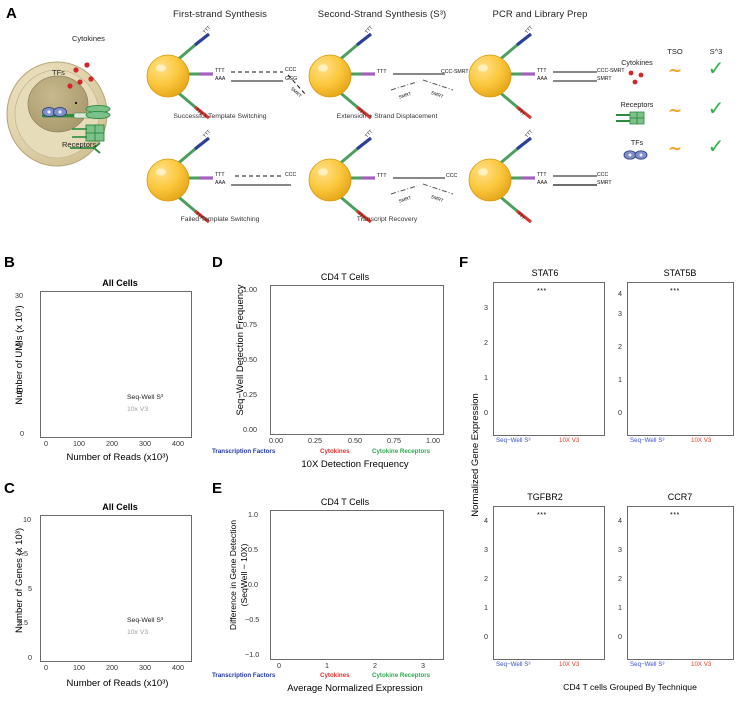 This screenshot has height=703, width=738. Describe the element at coordinates (79, 443) in the screenshot. I see `panel-b-xtick-100: 100` at that location.